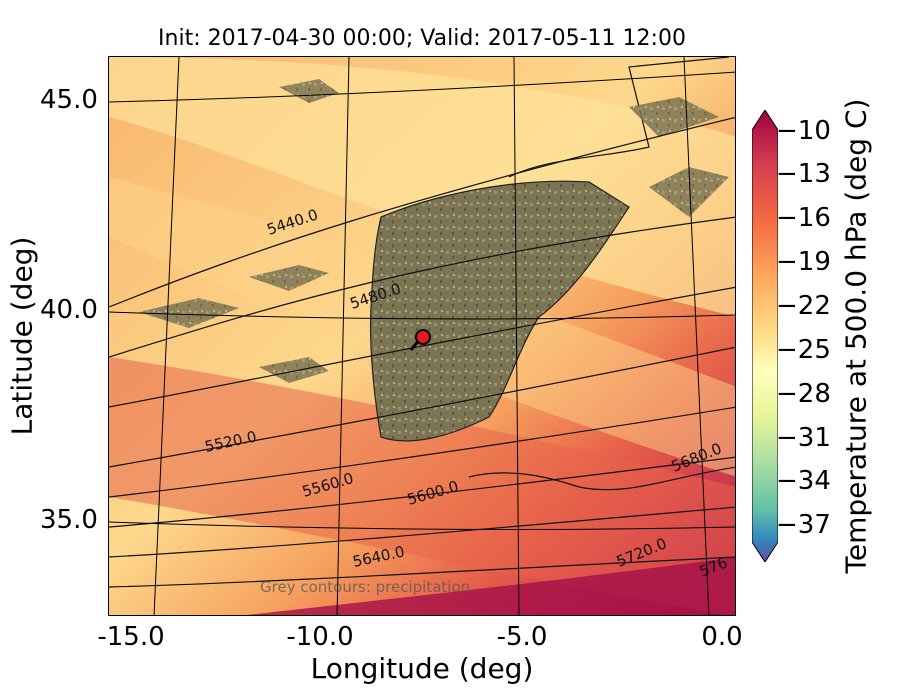 Image resolution: width=900 pixels, height=700 pixels. Describe the element at coordinates (803, 350) in the screenshot. I see `colorbar-tick: −25` at that location.